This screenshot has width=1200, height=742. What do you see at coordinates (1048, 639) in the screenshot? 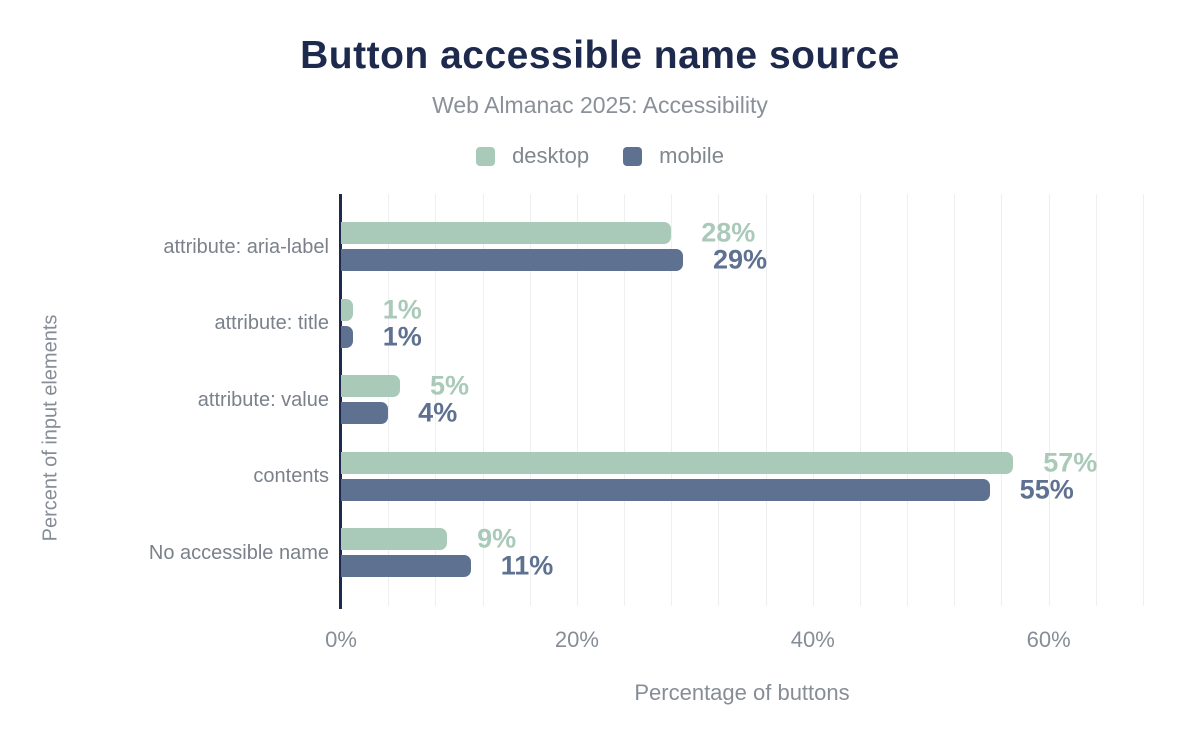
I see `x-tick-label: 60%` at bounding box center [1048, 639].